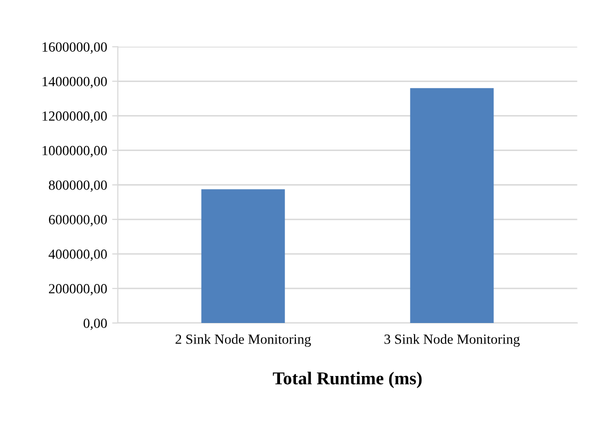 The width and height of the screenshot is (589, 425). What do you see at coordinates (77, 255) in the screenshot?
I see `y-tick-label: 400000,00` at bounding box center [77, 255].